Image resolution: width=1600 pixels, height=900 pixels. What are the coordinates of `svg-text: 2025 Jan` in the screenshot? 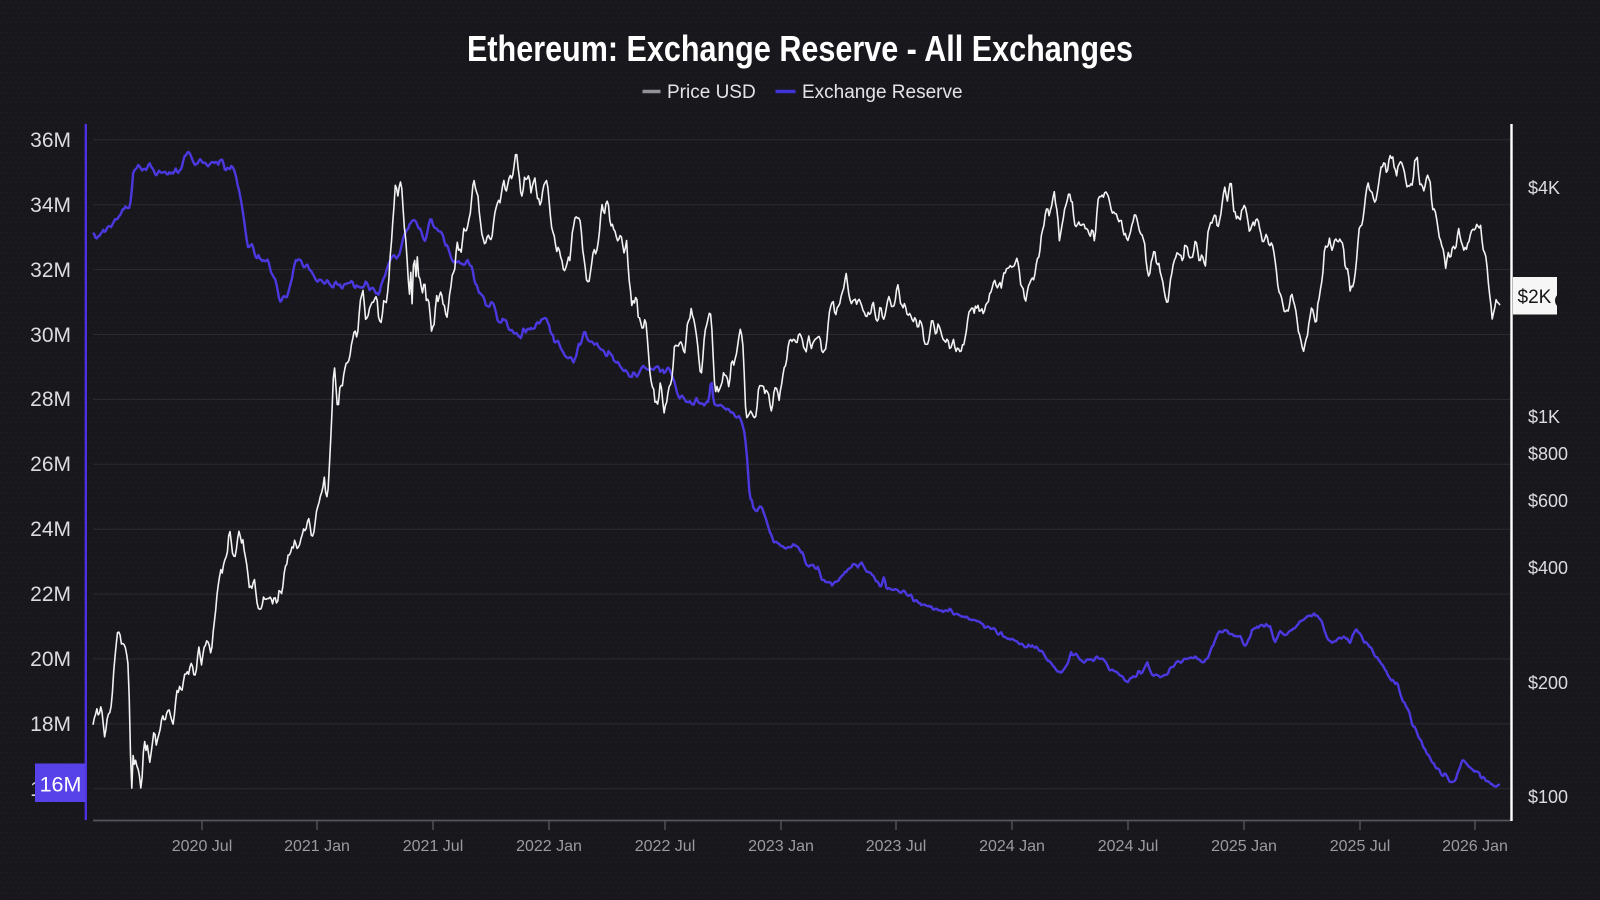 It's located at (1244, 846).